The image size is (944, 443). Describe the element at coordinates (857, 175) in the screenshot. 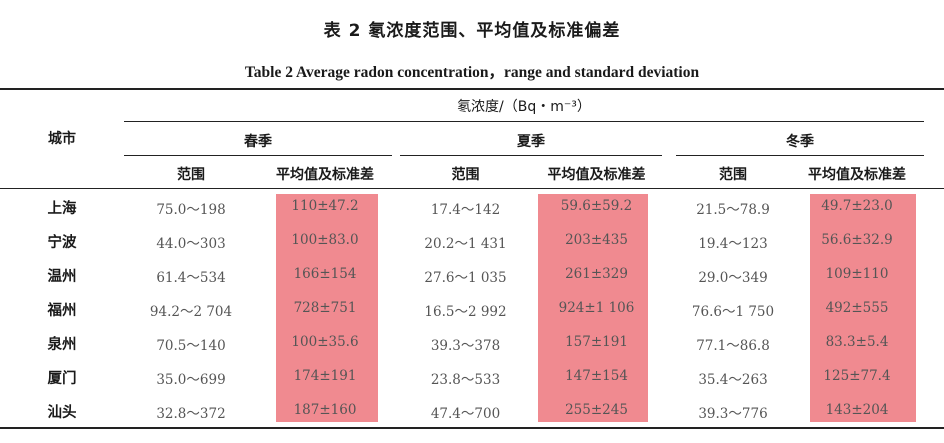

I see `sub-header-mean-winter: 平均值及标准差` at that location.